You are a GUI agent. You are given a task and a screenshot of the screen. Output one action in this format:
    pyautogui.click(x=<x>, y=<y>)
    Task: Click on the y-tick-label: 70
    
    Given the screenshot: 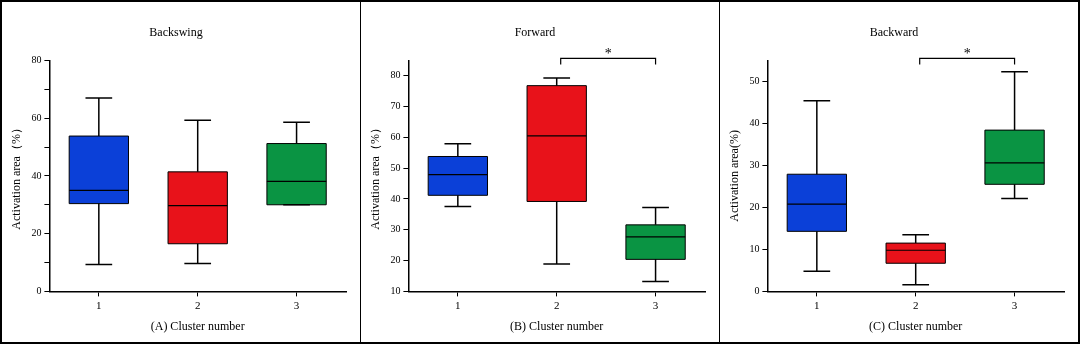 What is the action you would take?
    pyautogui.click(x=395, y=106)
    